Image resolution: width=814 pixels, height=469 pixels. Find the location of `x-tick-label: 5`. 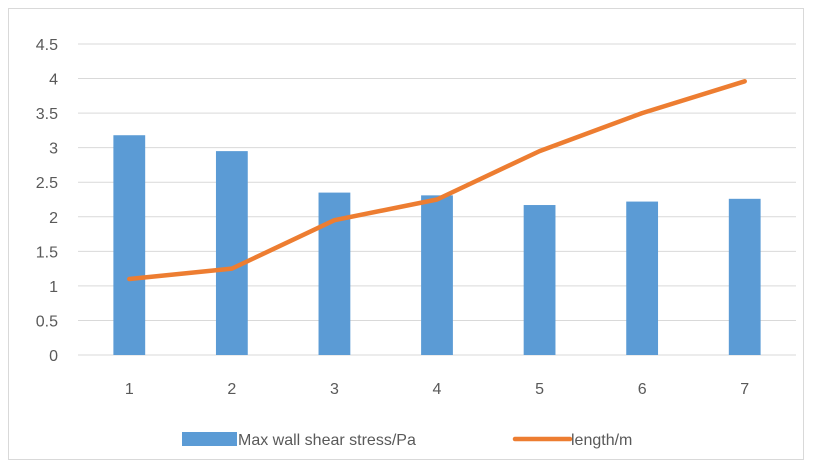

x-tick-label: 5 is located at coordinates (539, 389).